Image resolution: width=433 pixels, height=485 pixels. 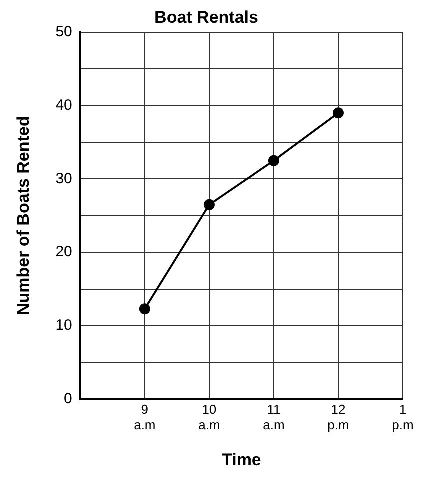 What do you see at coordinates (64, 325) in the screenshot?
I see `y-tick-label: 10` at bounding box center [64, 325].